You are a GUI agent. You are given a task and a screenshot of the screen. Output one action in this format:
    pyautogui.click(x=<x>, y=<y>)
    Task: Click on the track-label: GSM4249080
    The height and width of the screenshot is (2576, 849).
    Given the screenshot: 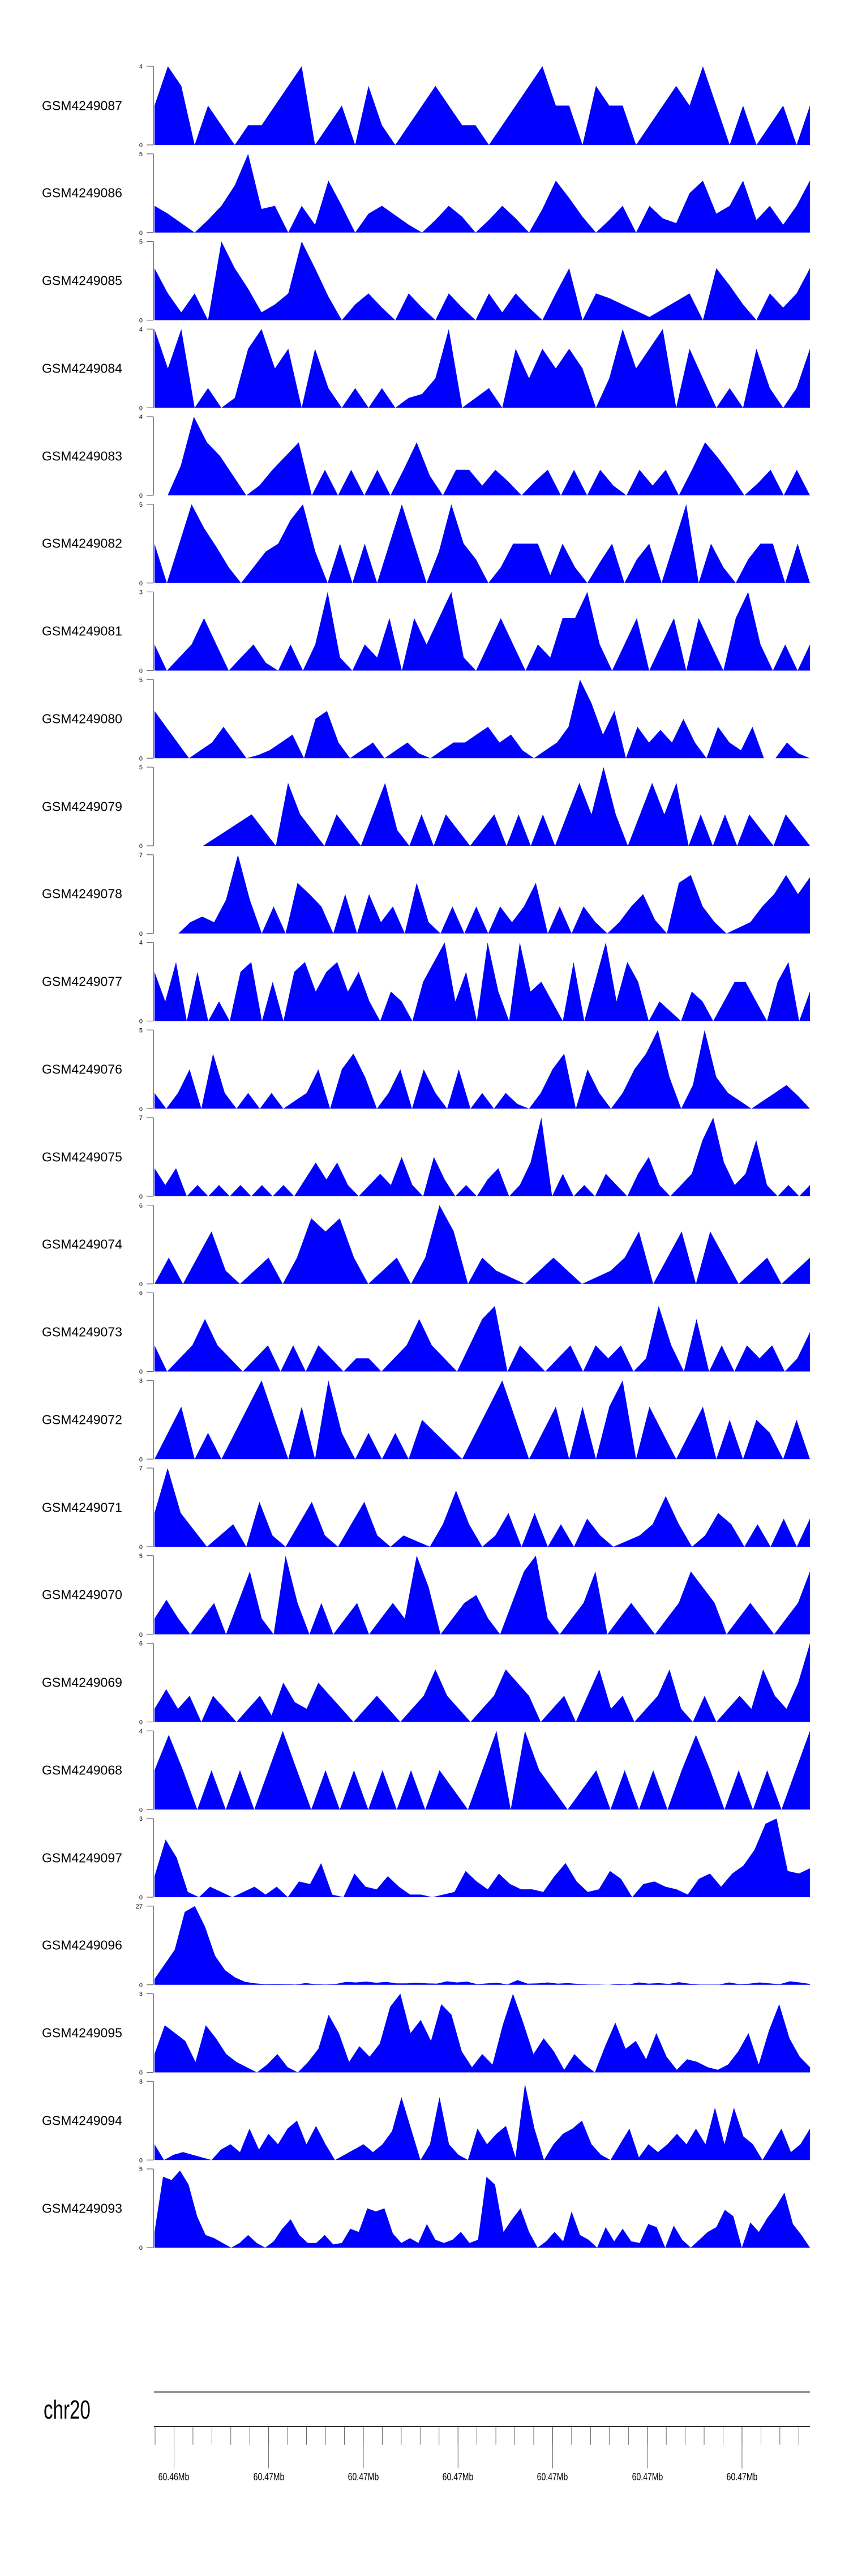 What is the action you would take?
    pyautogui.click(x=82, y=718)
    